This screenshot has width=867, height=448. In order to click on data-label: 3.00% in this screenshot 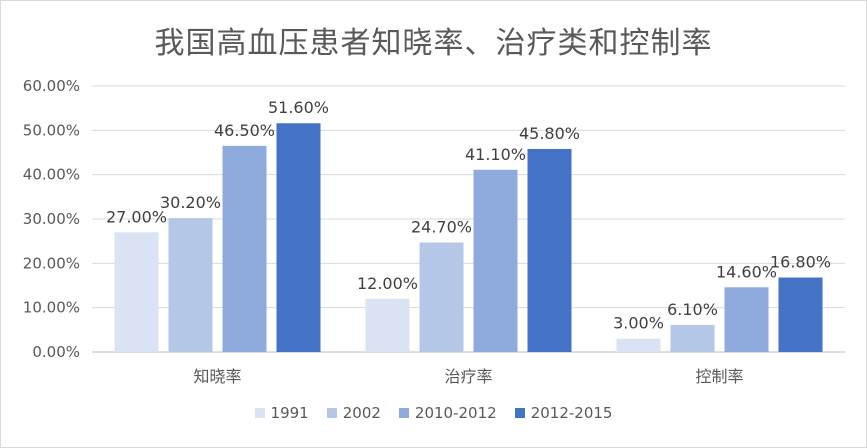, I will do `click(638, 323)`.